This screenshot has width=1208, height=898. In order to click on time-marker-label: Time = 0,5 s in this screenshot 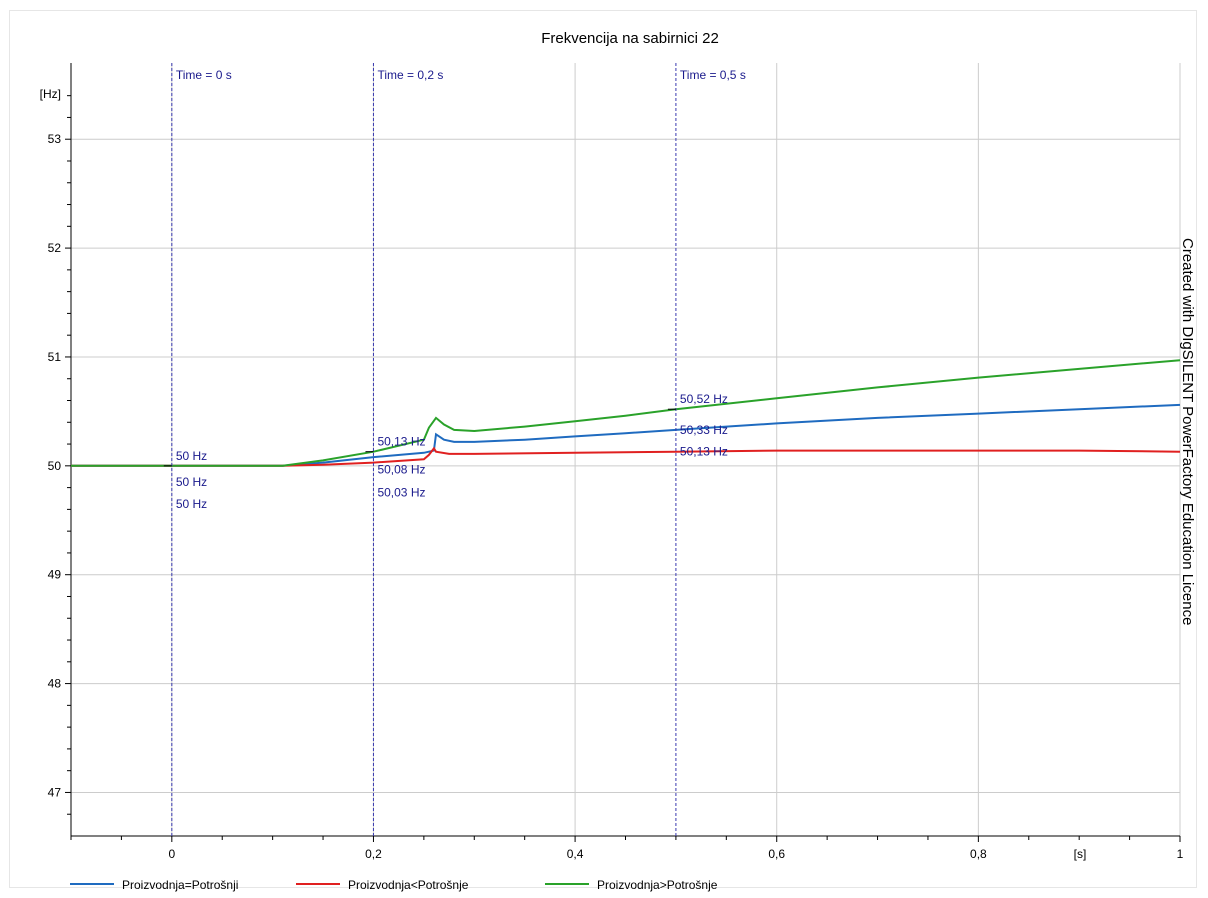, I will do `click(713, 75)`.